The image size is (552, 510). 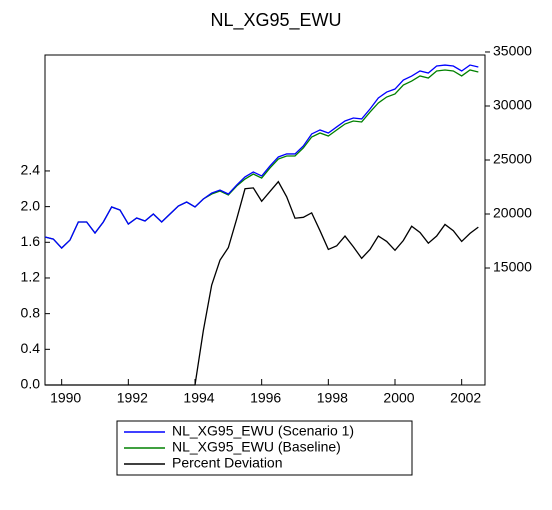 I want to click on x-tick-label: 1996, so click(x=265, y=398).